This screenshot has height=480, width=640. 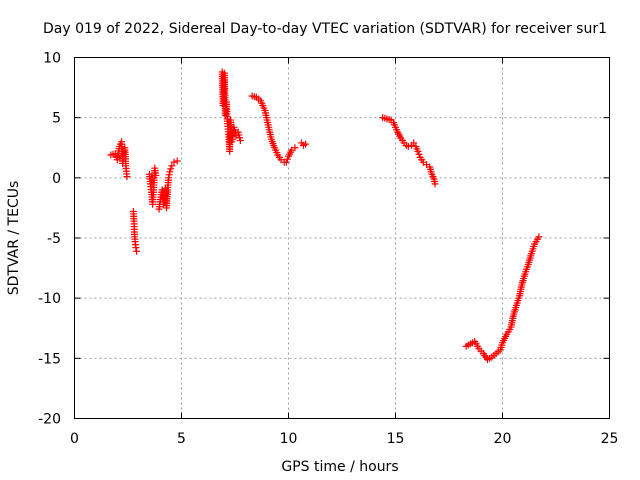 What do you see at coordinates (52, 59) in the screenshot?
I see `y-tick-label: 10` at bounding box center [52, 59].